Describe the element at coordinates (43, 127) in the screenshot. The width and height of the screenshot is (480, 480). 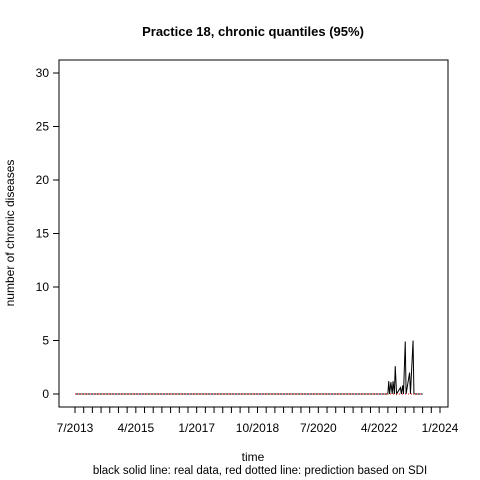
I see `y-tick-label: 25` at that location.